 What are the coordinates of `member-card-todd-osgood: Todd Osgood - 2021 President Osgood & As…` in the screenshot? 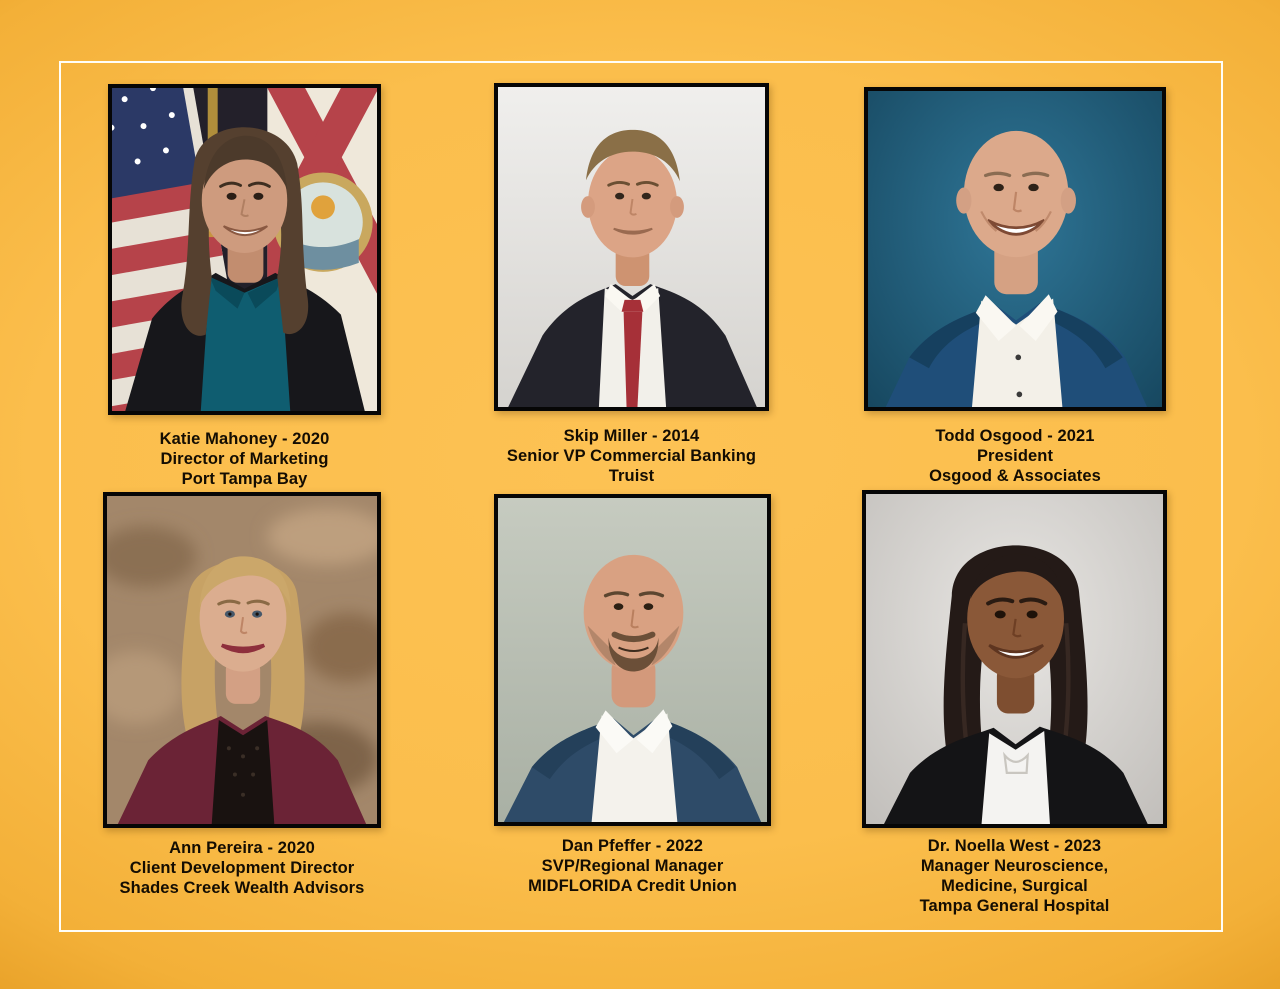 It's located at (1015, 286).